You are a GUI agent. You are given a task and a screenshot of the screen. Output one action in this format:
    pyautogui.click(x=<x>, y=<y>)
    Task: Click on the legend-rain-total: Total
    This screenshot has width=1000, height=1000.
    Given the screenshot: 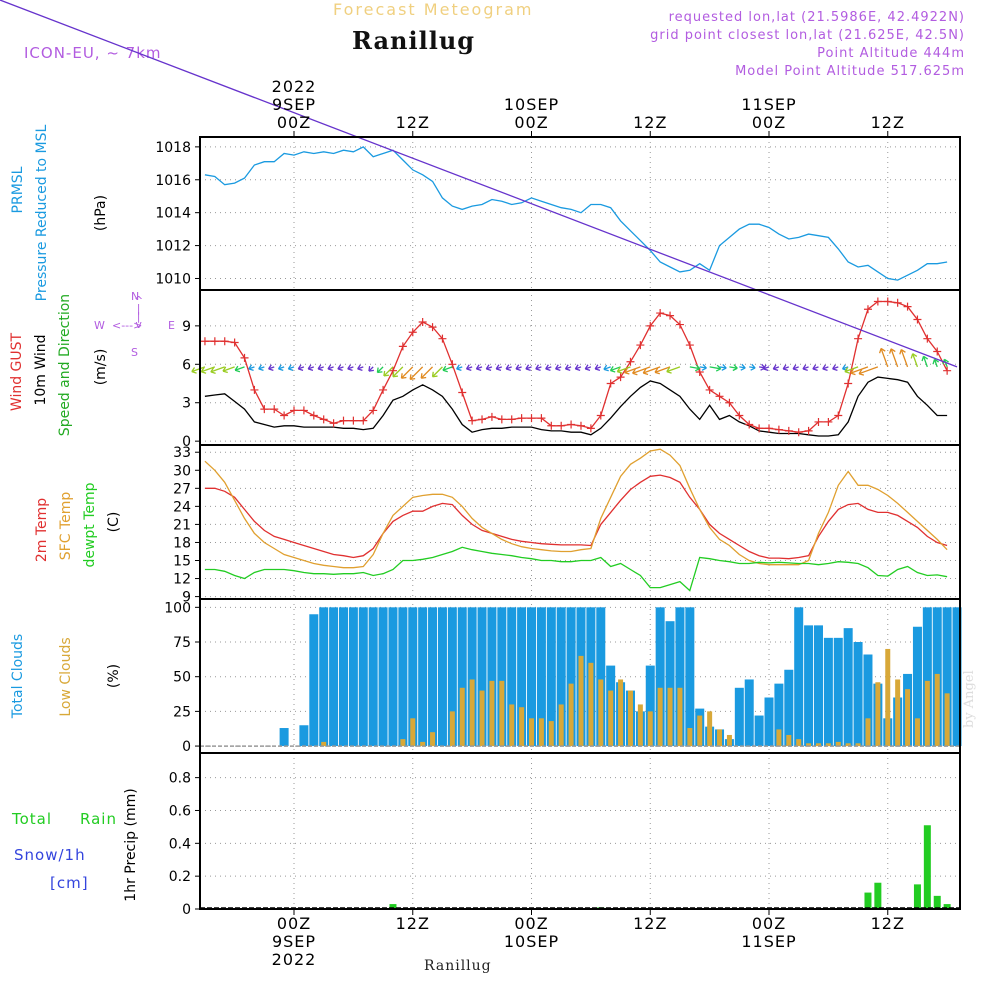 What is the action you would take?
    pyautogui.click(x=32, y=819)
    